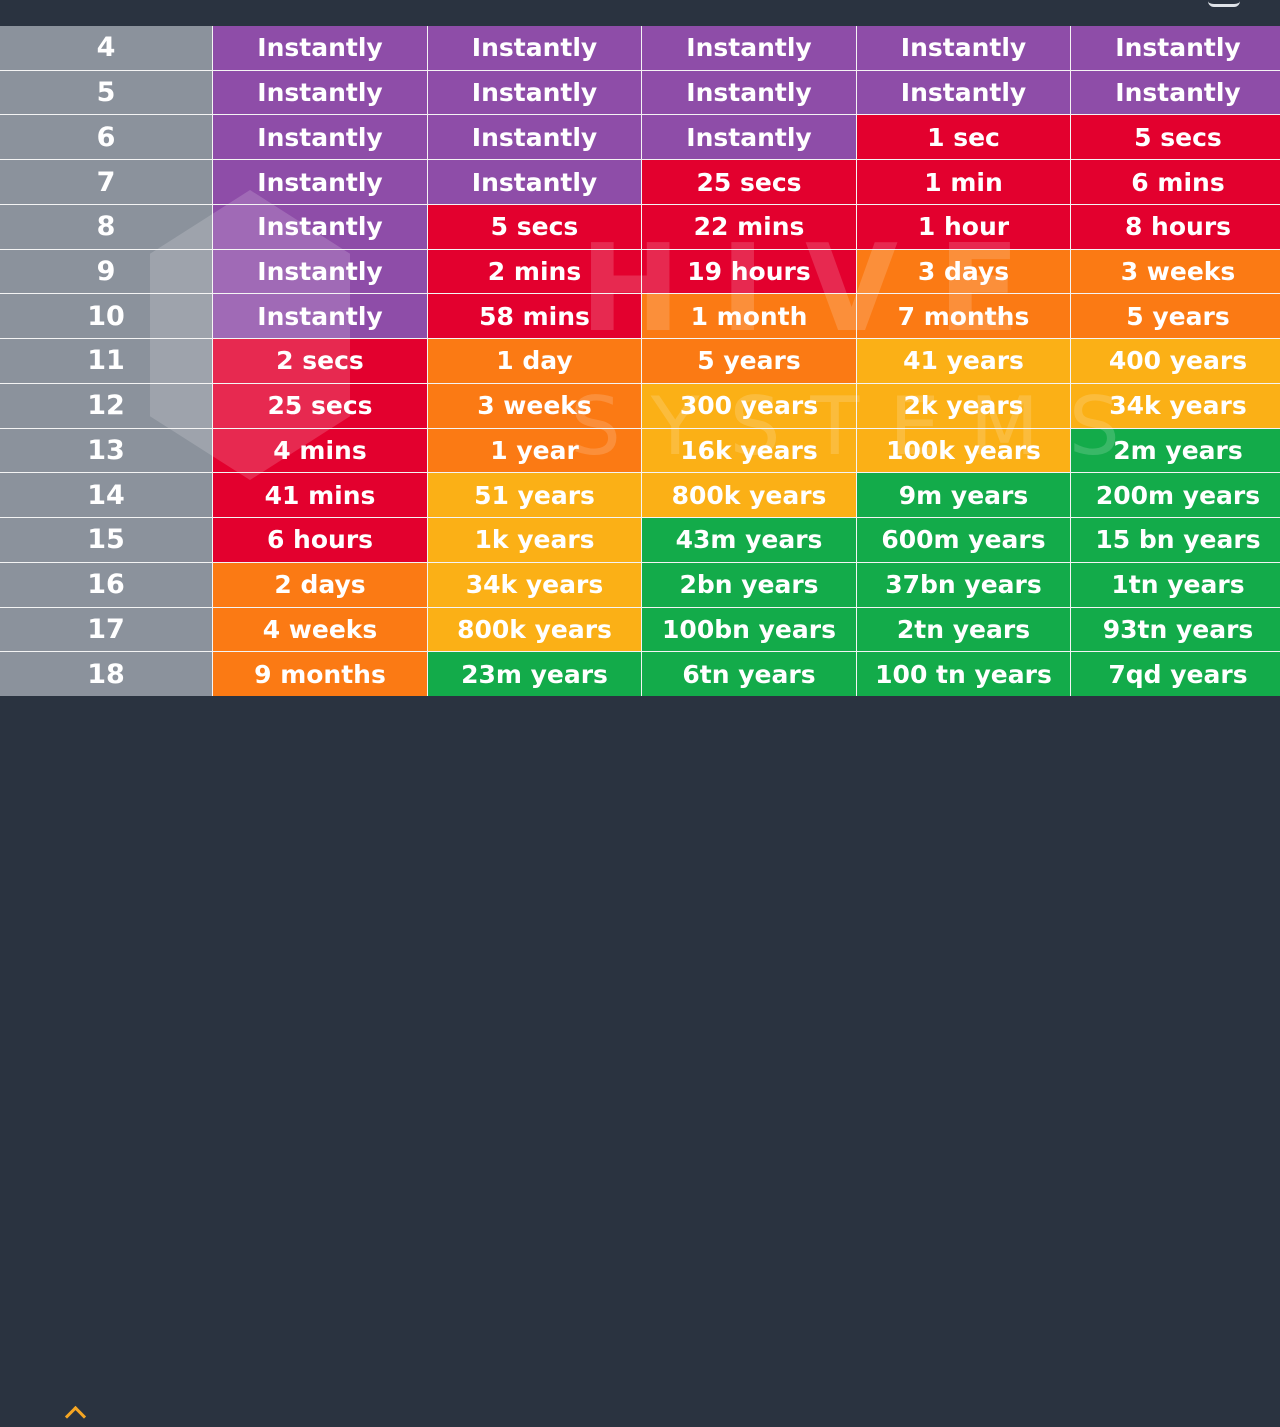  What do you see at coordinates (534, 450) in the screenshot?
I see `table-cell: 1 year` at bounding box center [534, 450].